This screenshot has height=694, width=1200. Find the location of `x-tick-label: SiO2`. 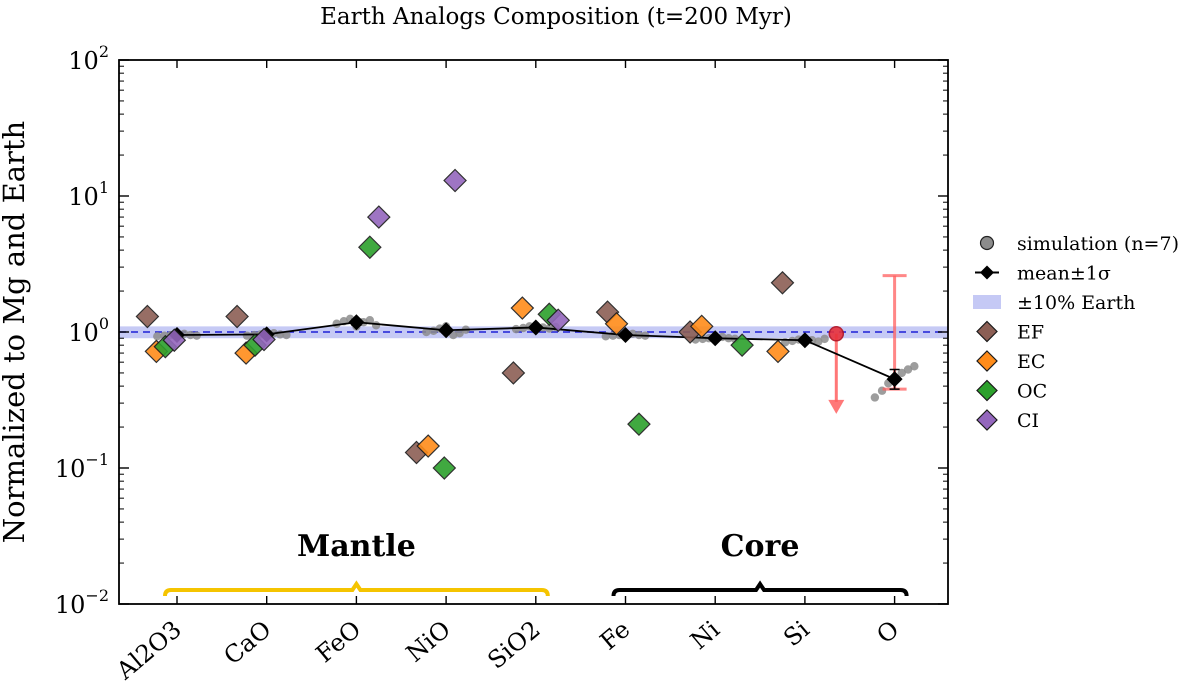

x-tick-label: SiO2 is located at coordinates (513, 644).